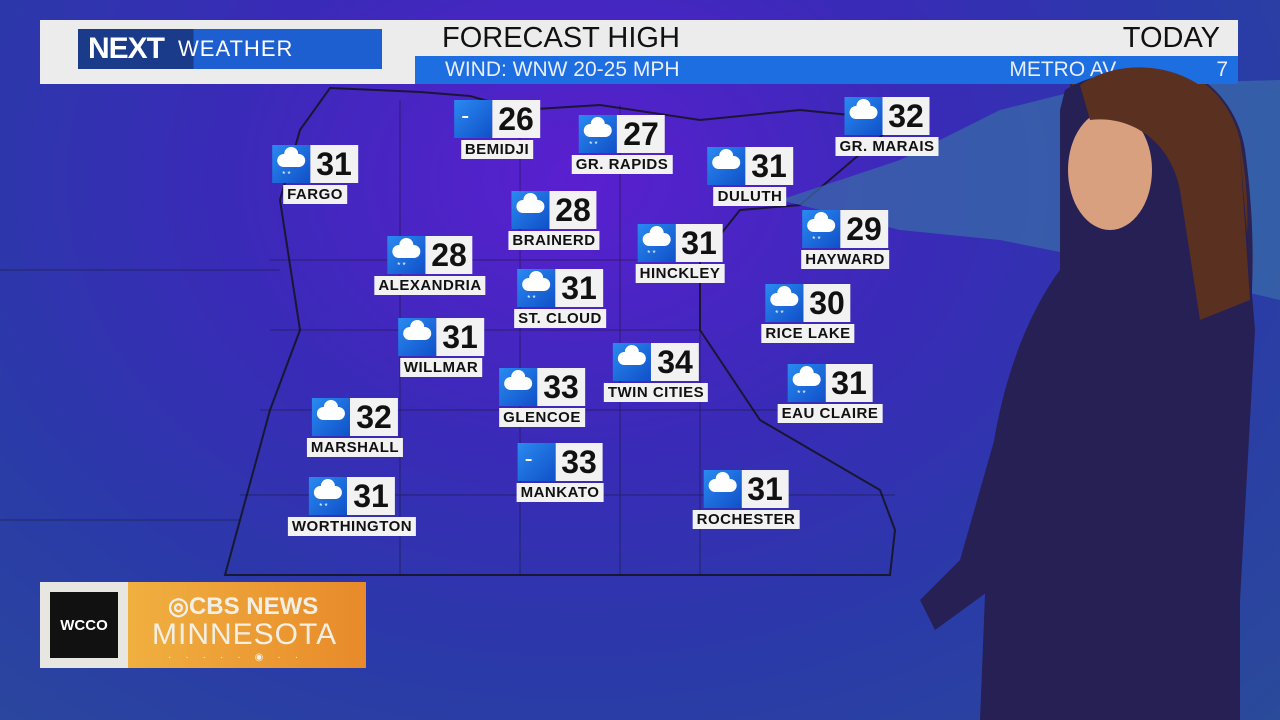 This screenshot has height=720, width=1280. Describe the element at coordinates (845, 259) in the screenshot. I see `city-name: HAYWARD` at that location.